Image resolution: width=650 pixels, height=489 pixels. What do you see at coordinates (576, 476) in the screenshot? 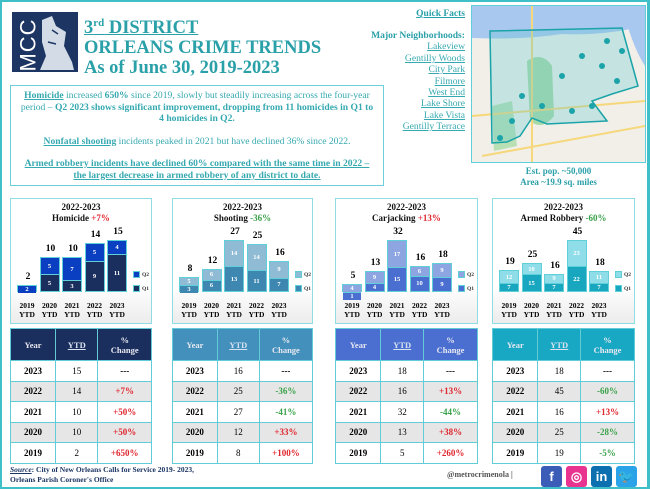
I see `instagram-icon: ◎` at bounding box center [576, 476].